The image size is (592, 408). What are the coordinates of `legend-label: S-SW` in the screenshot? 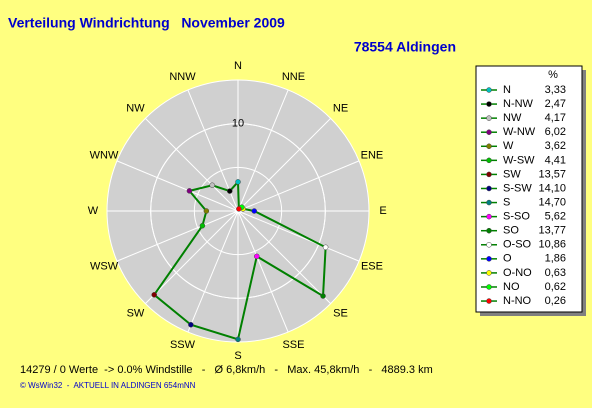 It's located at (517, 188).